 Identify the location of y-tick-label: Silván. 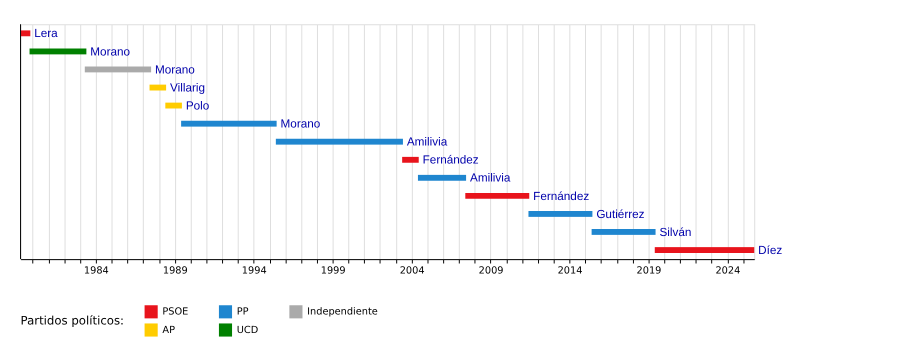
(675, 232).